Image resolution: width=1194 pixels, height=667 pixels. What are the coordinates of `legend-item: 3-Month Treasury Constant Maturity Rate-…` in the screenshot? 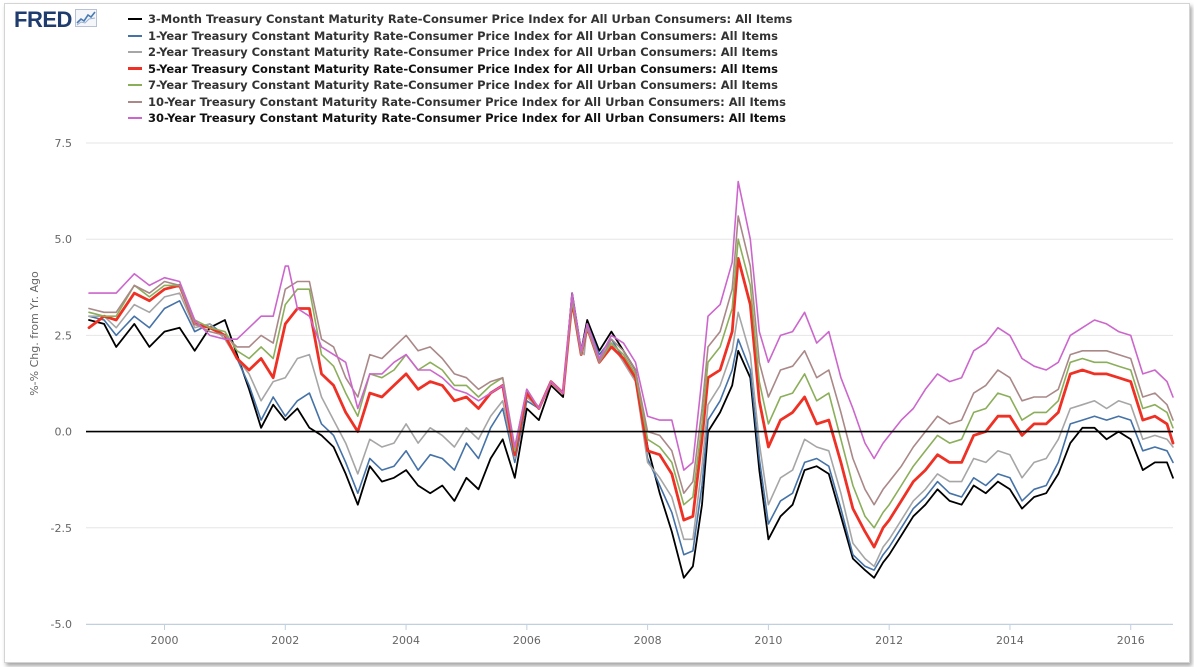 It's located at (460, 19).